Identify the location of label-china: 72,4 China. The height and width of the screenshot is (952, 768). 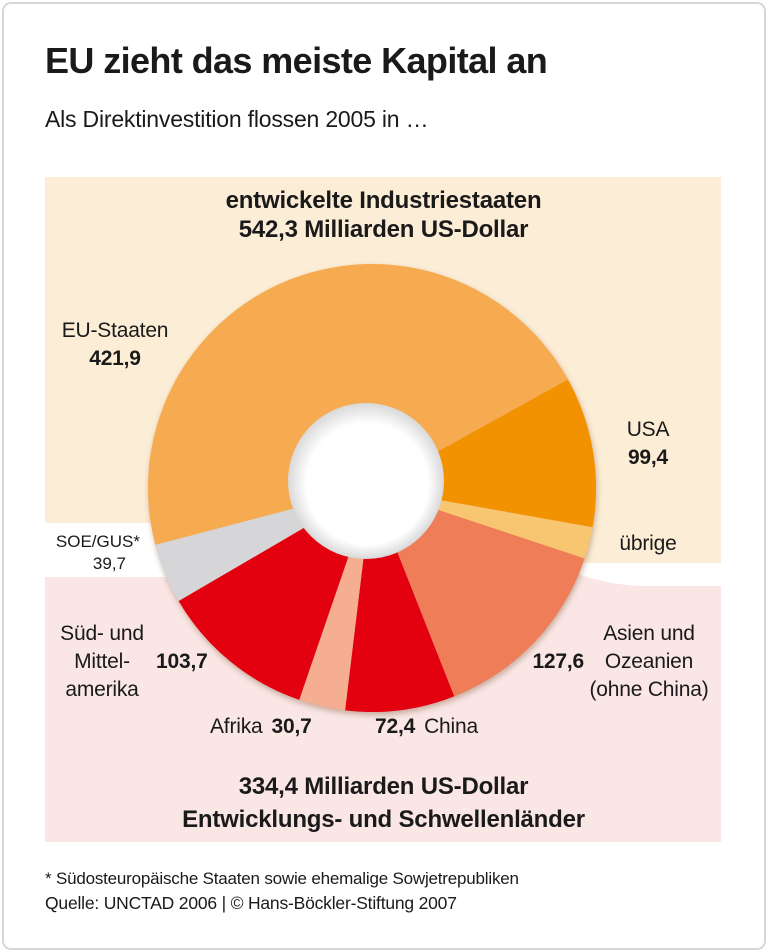
(426, 727).